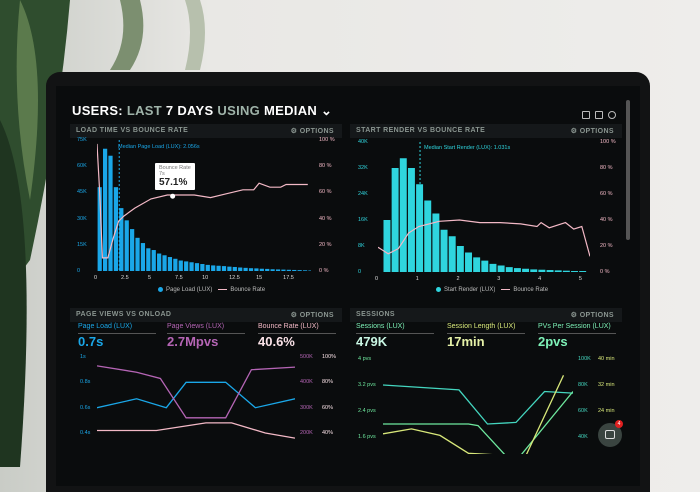 This screenshot has height=492, width=700. What do you see at coordinates (361, 246) in the screenshot?
I see `y-tick: 8K` at bounding box center [361, 246].